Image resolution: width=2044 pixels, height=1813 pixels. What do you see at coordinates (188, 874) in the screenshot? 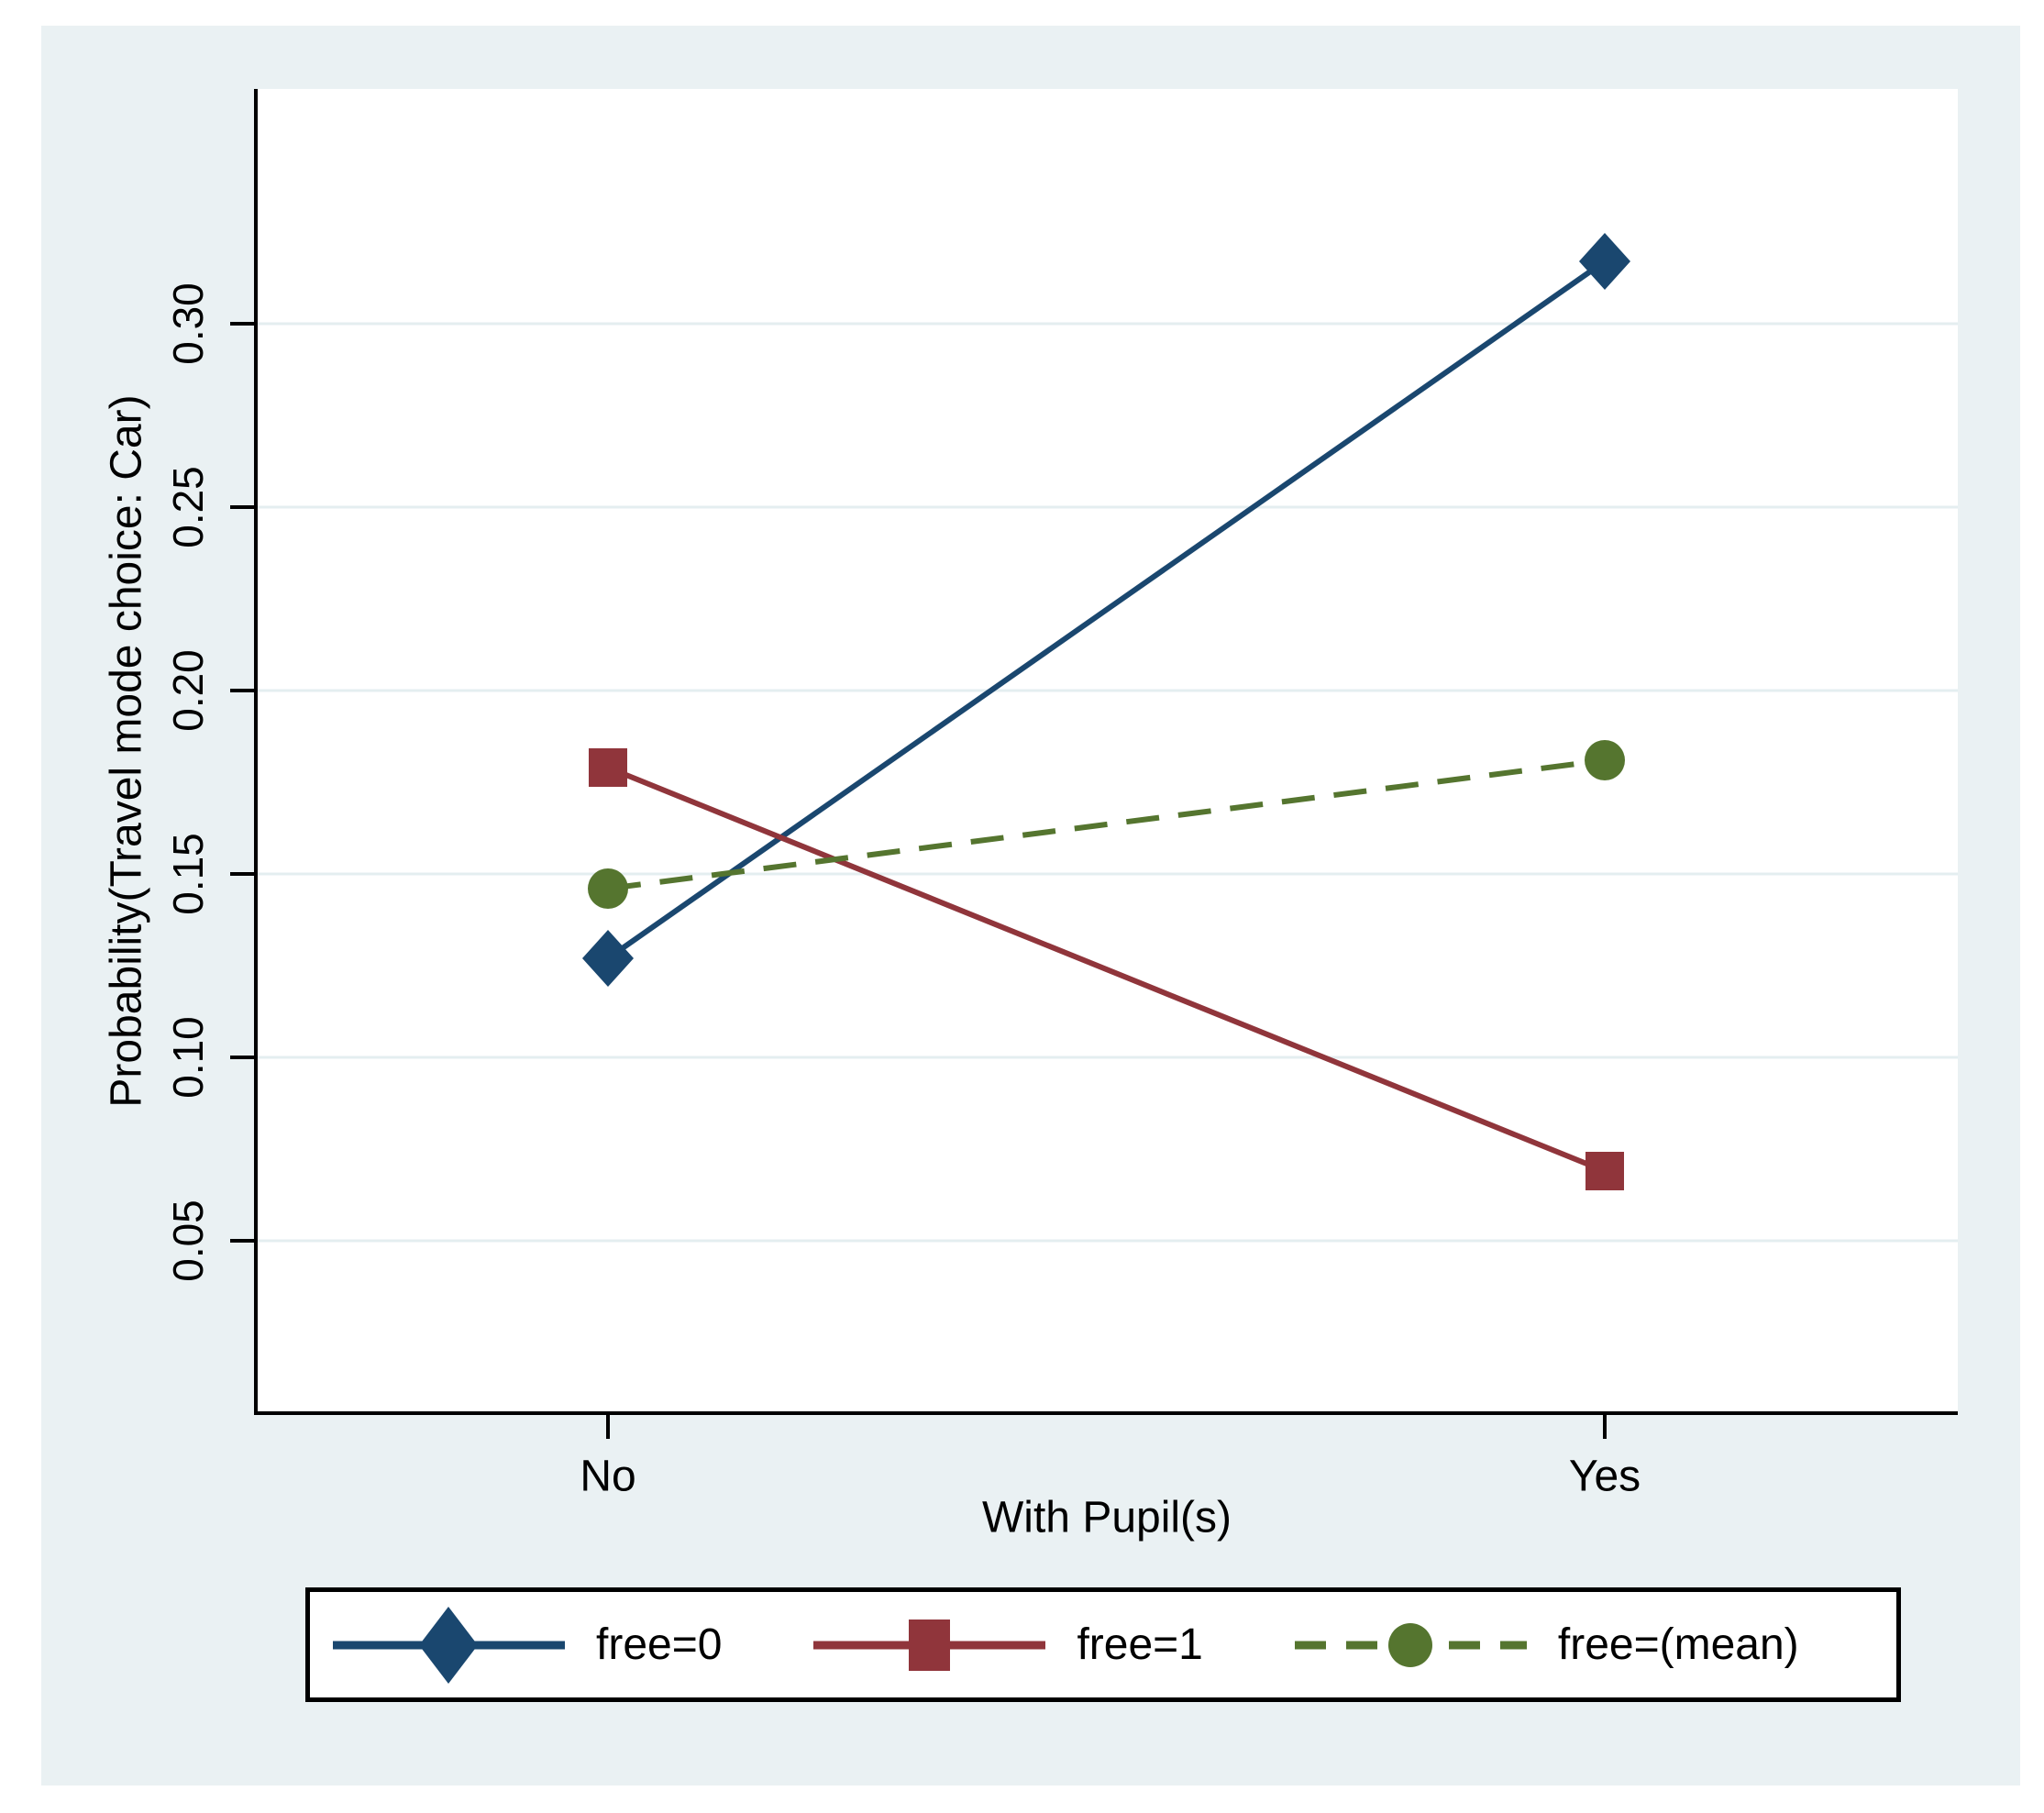
I see `y-tick-label: 0.15` at bounding box center [188, 874].